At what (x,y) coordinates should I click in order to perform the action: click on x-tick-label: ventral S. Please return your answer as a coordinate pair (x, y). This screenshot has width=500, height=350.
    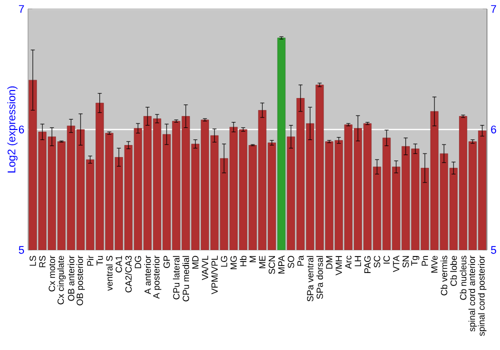
    Looking at the image, I should click on (109, 273).